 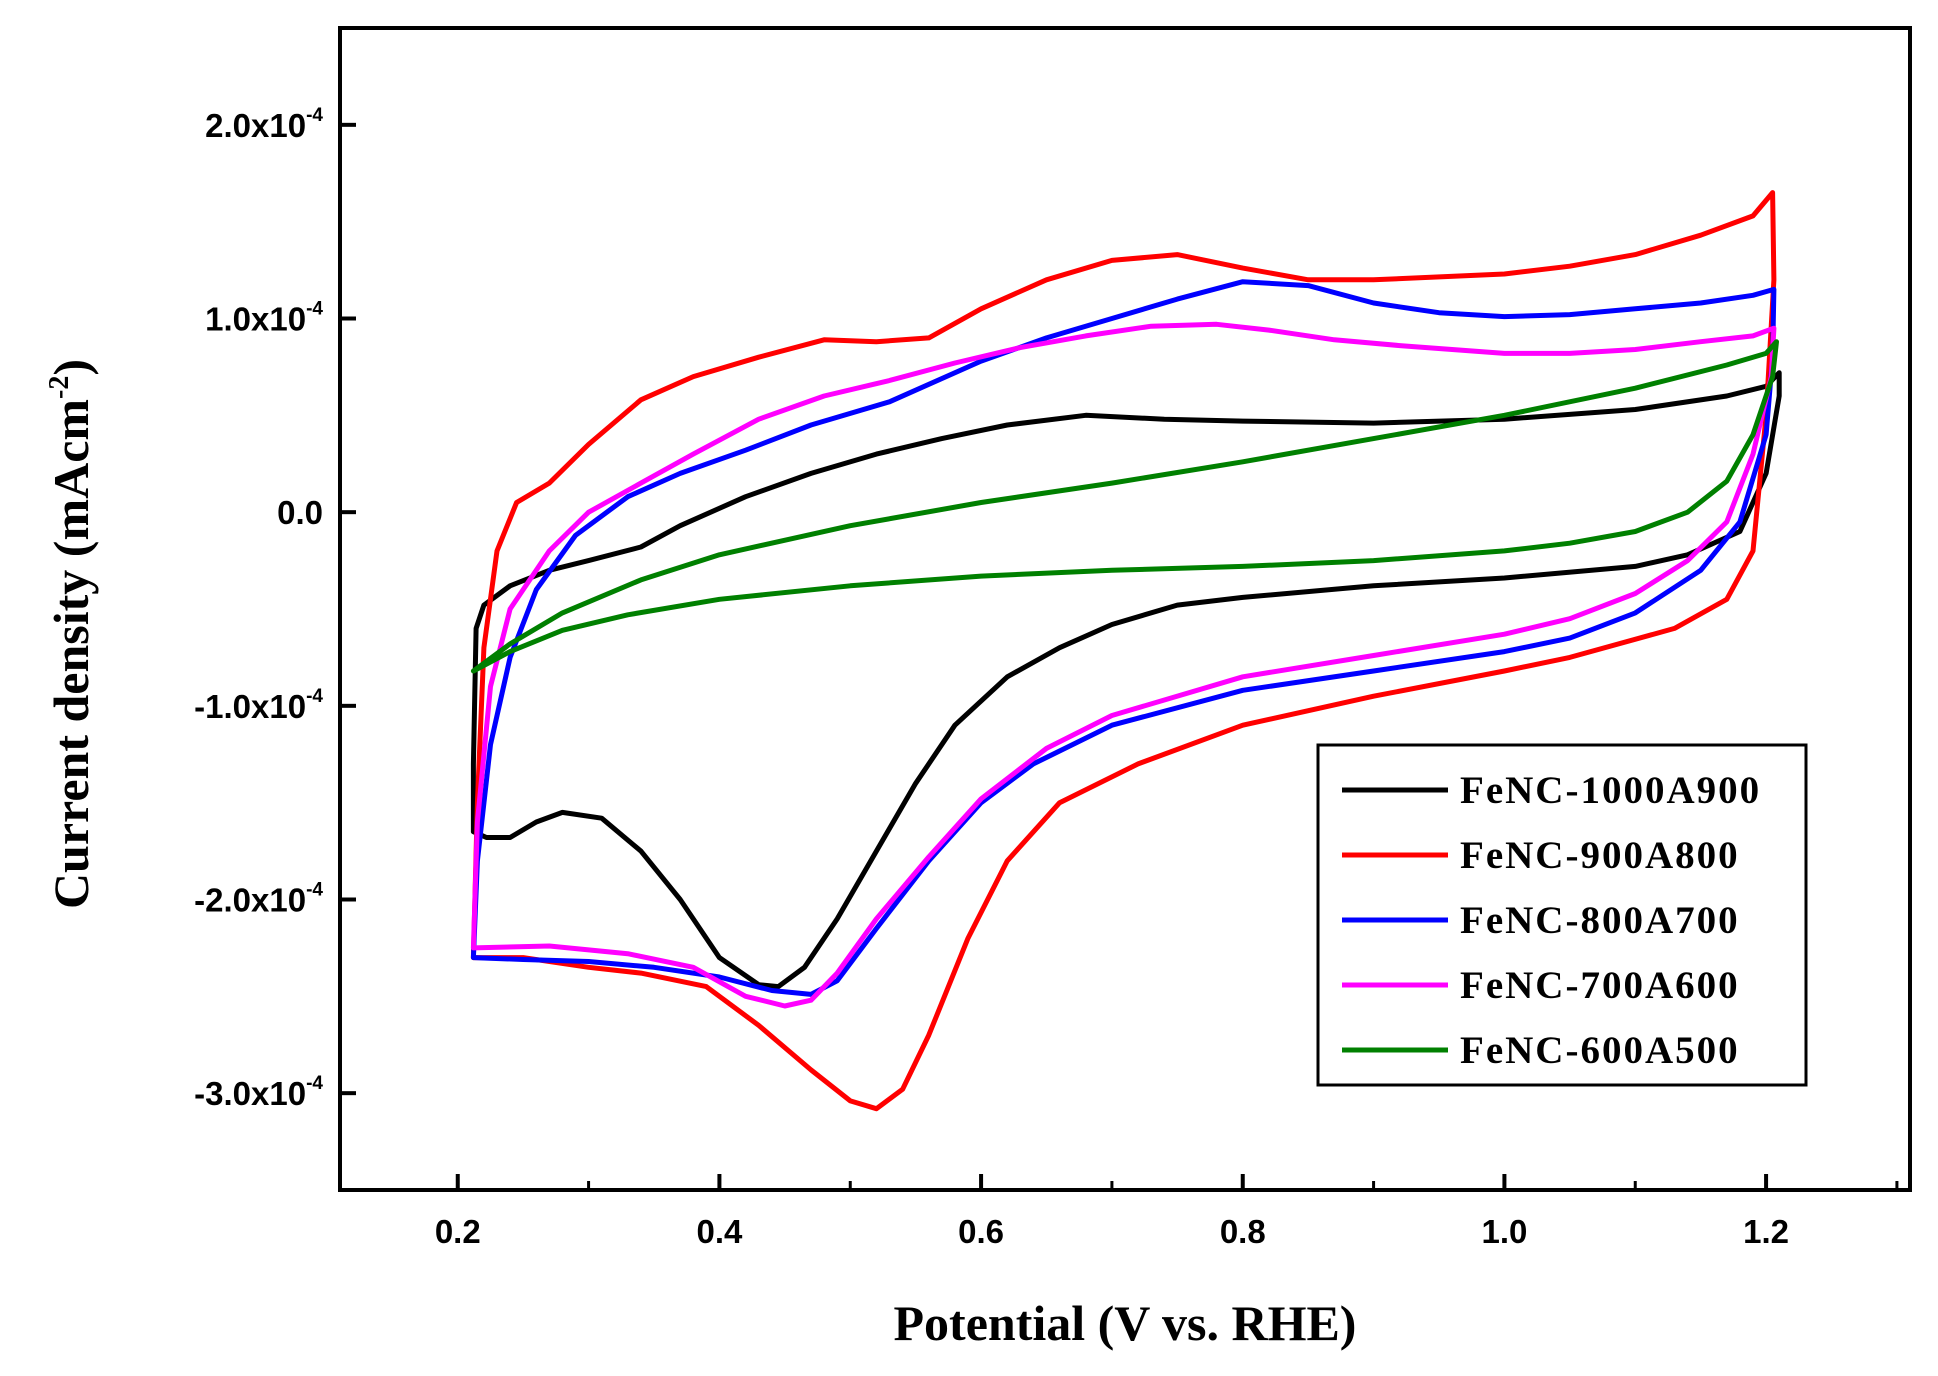 What do you see at coordinates (71, 367) in the screenshot?
I see `y-axis-title-close: )` at bounding box center [71, 367].